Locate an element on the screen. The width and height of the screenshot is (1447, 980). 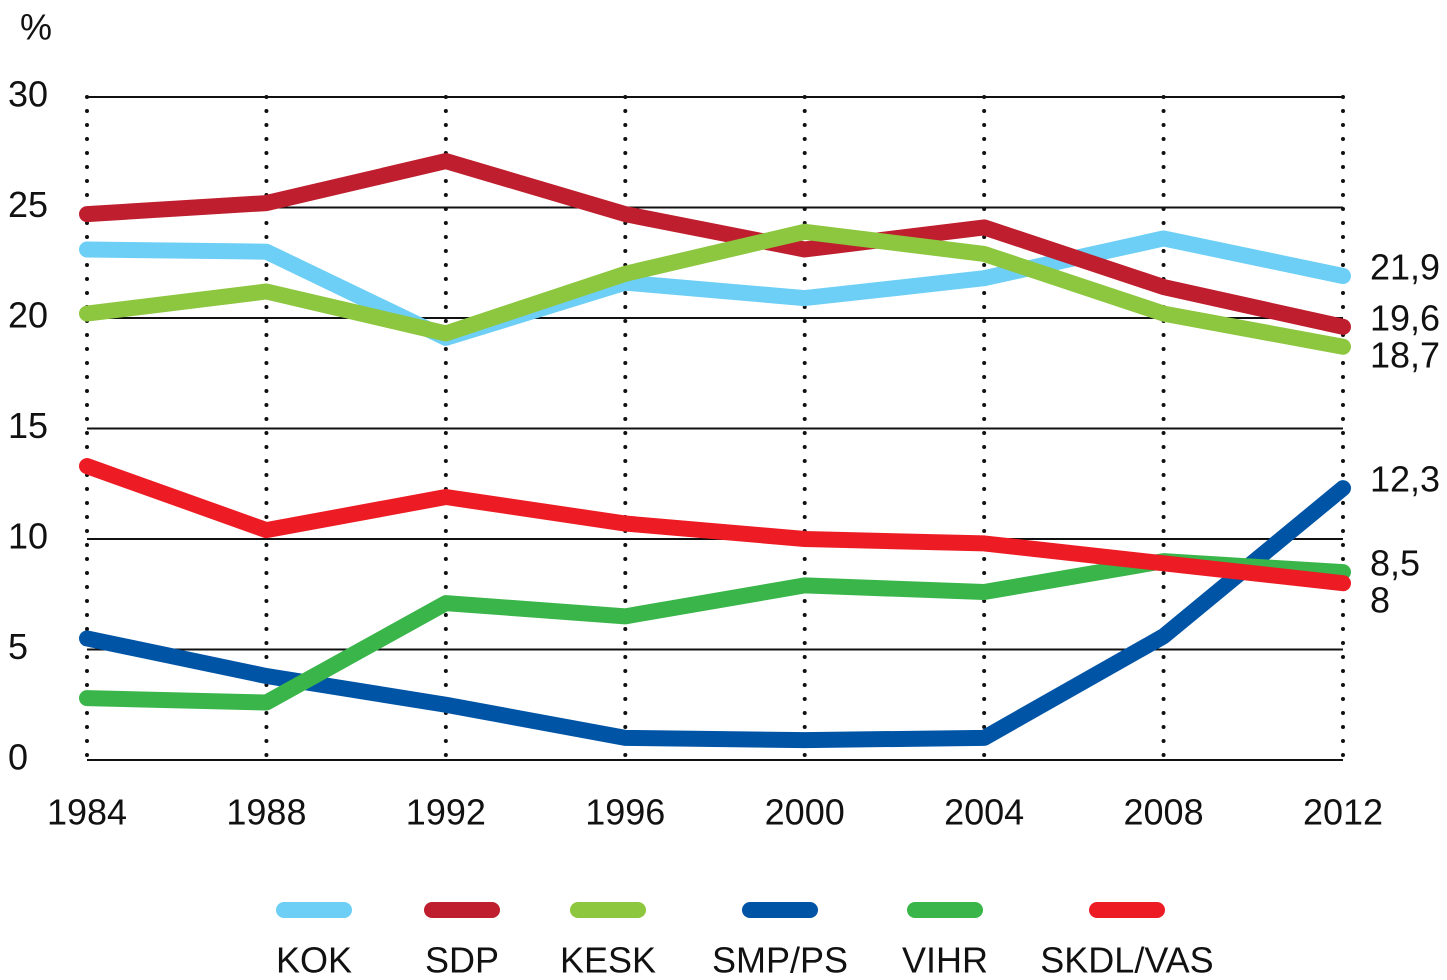
y-tick-label: 30 is located at coordinates (28, 94).